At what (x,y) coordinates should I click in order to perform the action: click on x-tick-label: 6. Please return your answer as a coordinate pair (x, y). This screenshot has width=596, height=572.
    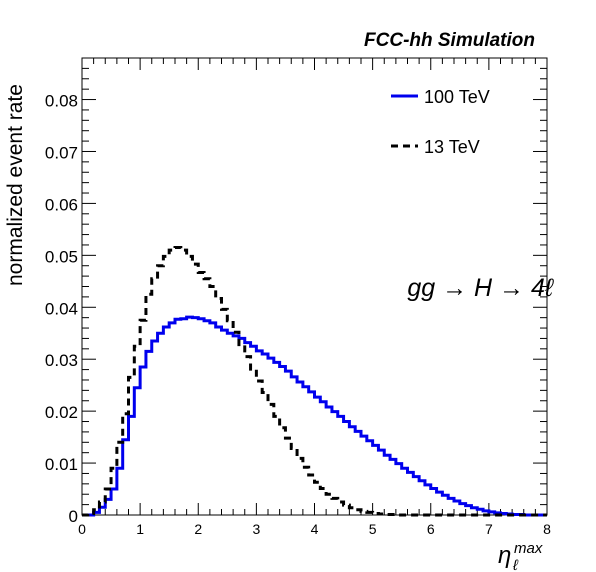
    Looking at the image, I should click on (431, 529).